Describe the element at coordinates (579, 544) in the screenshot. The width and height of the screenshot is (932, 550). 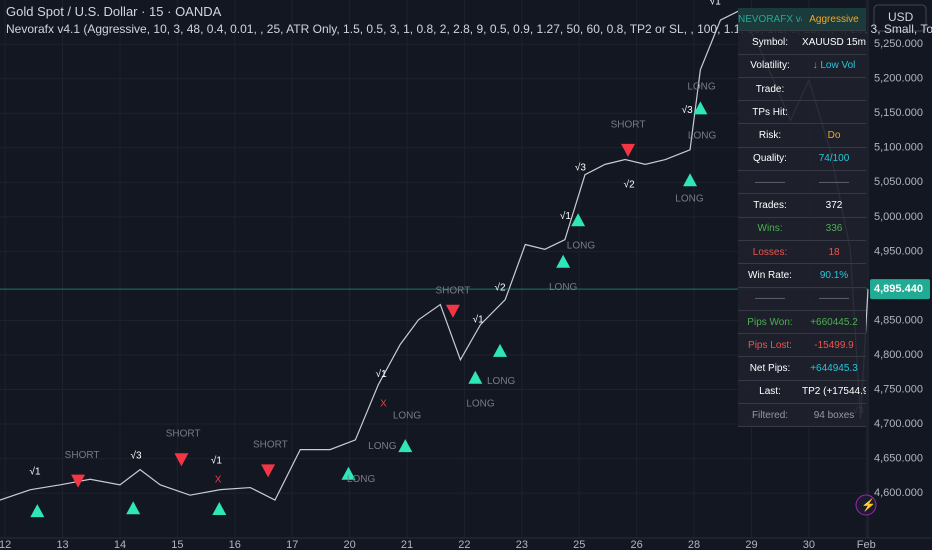
I see `x-tick-label: 25` at that location.